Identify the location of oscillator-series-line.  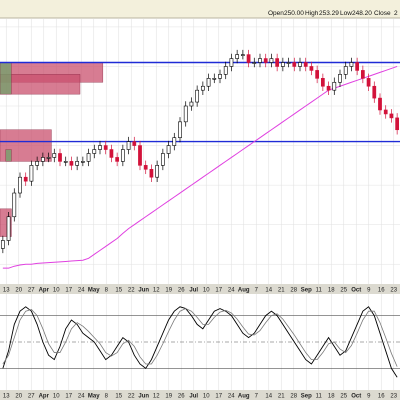
(200, 337).